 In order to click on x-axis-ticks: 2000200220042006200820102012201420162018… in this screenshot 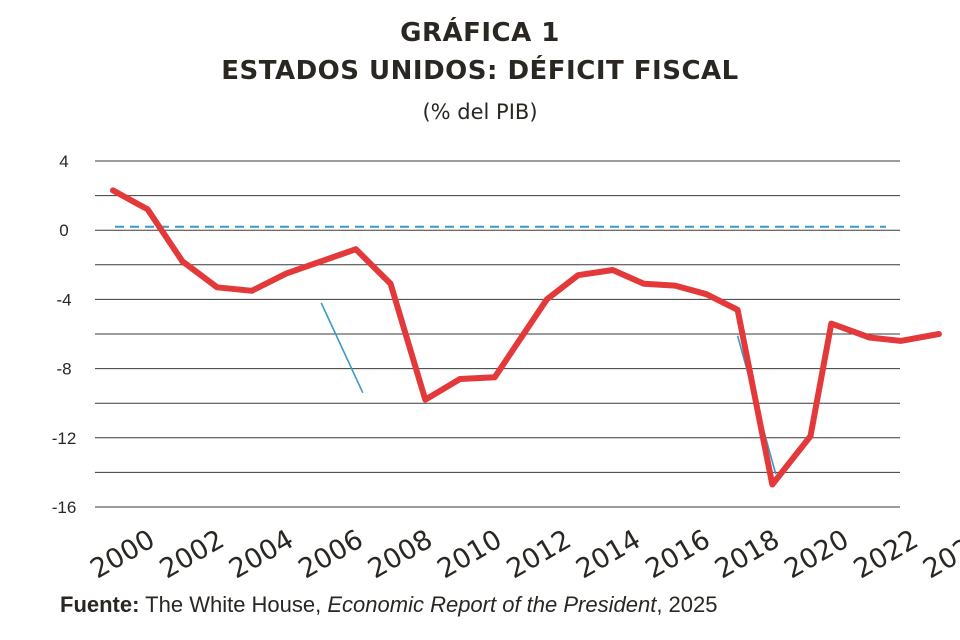, I will do `click(522, 554)`.